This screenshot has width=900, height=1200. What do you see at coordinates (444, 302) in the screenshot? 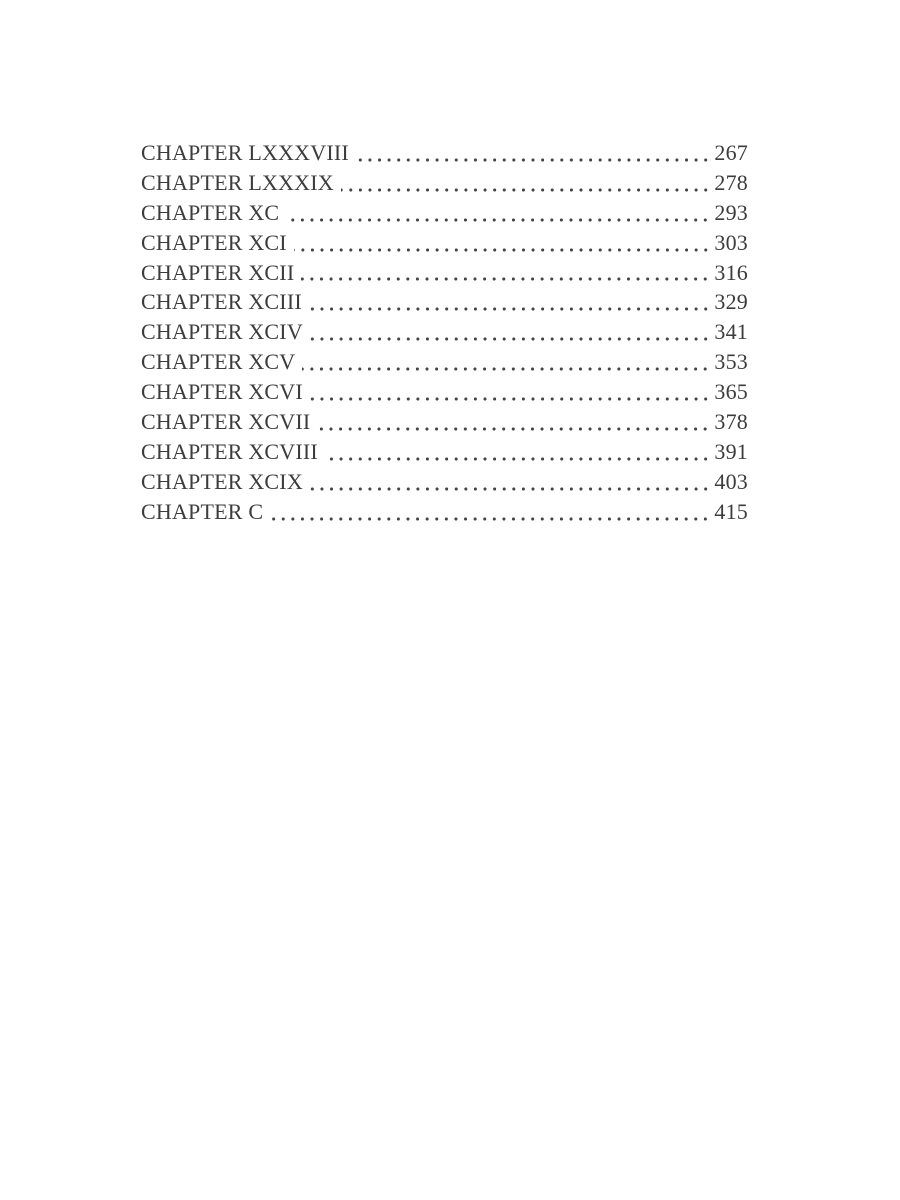
I see `toc-entry: CHAPTER XCIII 329` at bounding box center [444, 302].